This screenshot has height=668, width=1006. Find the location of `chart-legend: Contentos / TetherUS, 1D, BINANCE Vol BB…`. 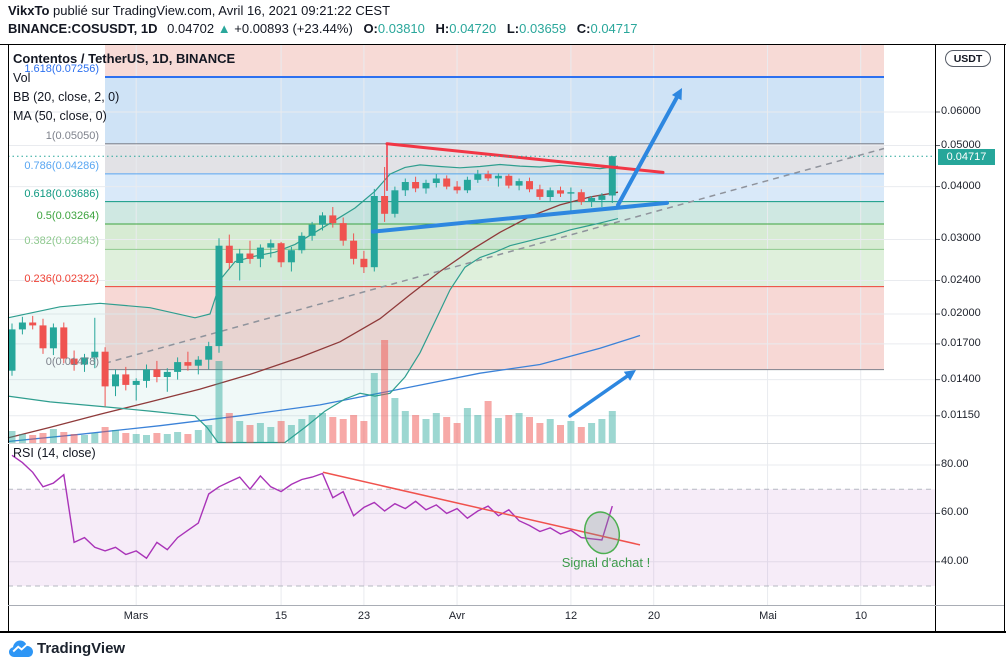

chart-legend: Contentos / TetherUS, 1D, BINANCE Vol BB… is located at coordinates (124, 89).